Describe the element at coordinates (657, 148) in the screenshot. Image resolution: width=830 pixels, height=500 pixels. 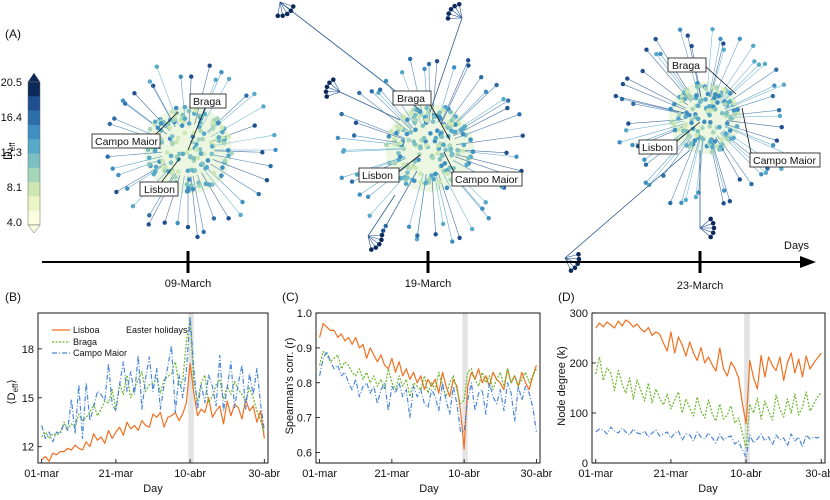
I see `node-label-lisbon-3: Lisbon` at that location.